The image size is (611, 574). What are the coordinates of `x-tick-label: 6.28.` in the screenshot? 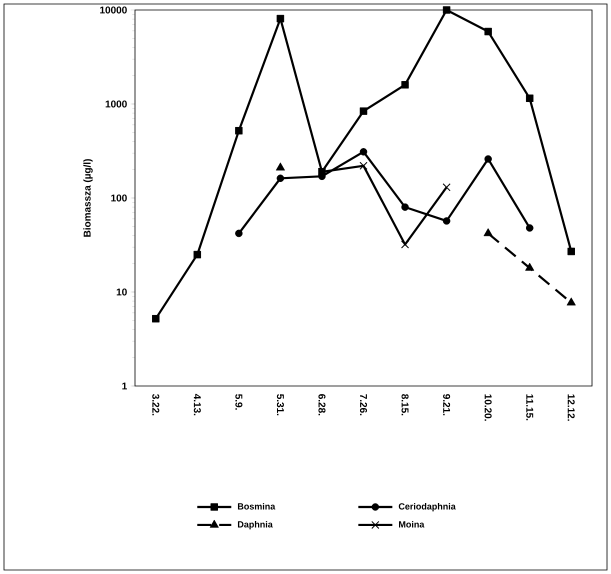 It's located at (322, 405).